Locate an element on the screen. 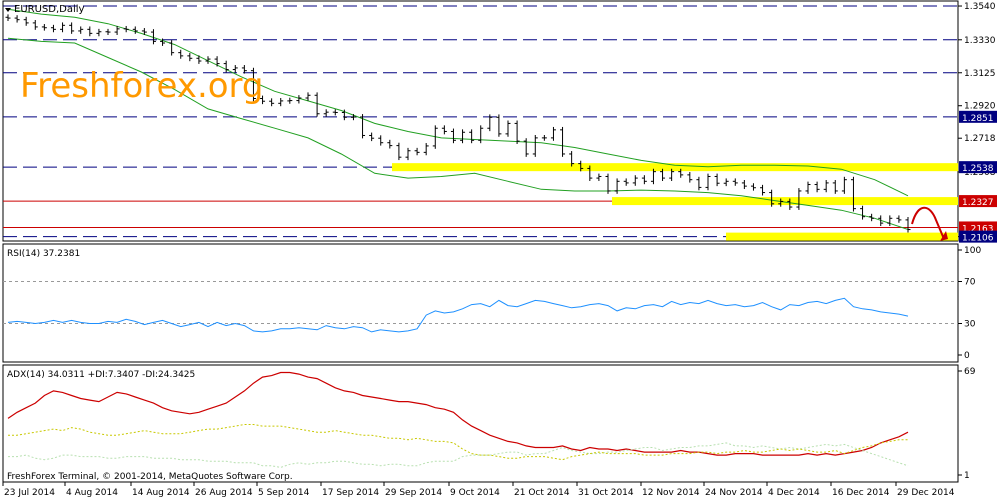 This screenshot has width=1000, height=504. rsi-axis-label: 30 is located at coordinates (970, 325).